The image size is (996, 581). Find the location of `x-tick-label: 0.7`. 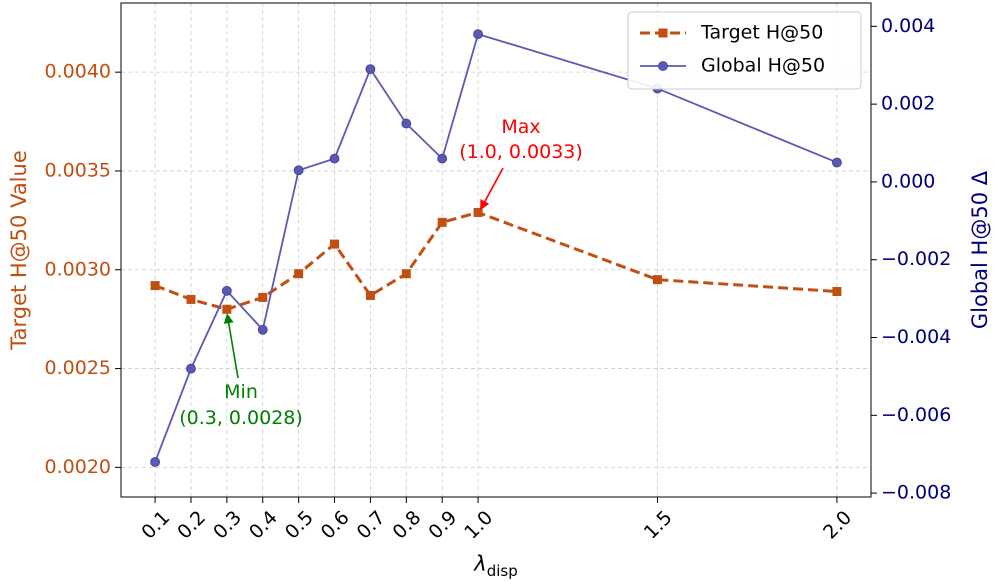

x-tick-label: 0.7 is located at coordinates (371, 525).